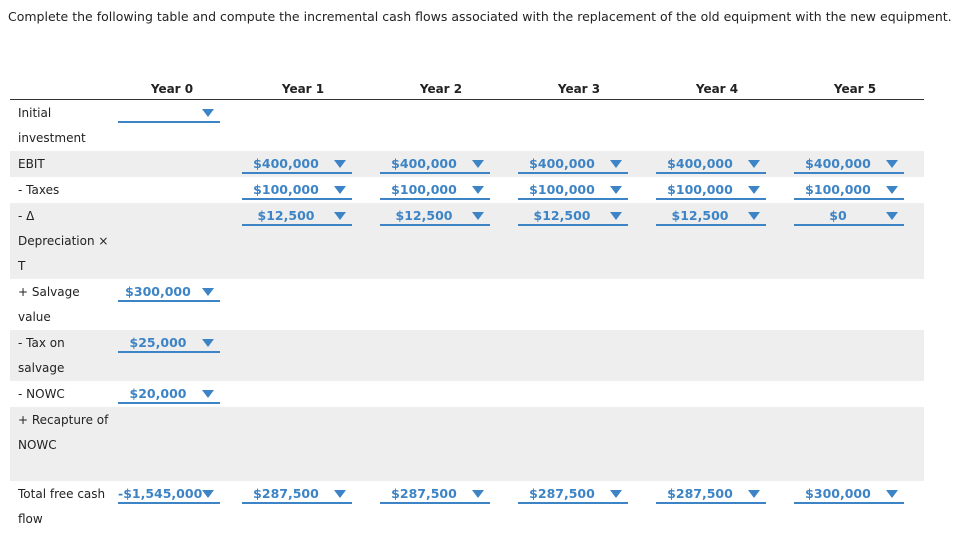 The image size is (972, 551). Describe the element at coordinates (169, 343) in the screenshot. I see `dropdown: $25,000` at that location.